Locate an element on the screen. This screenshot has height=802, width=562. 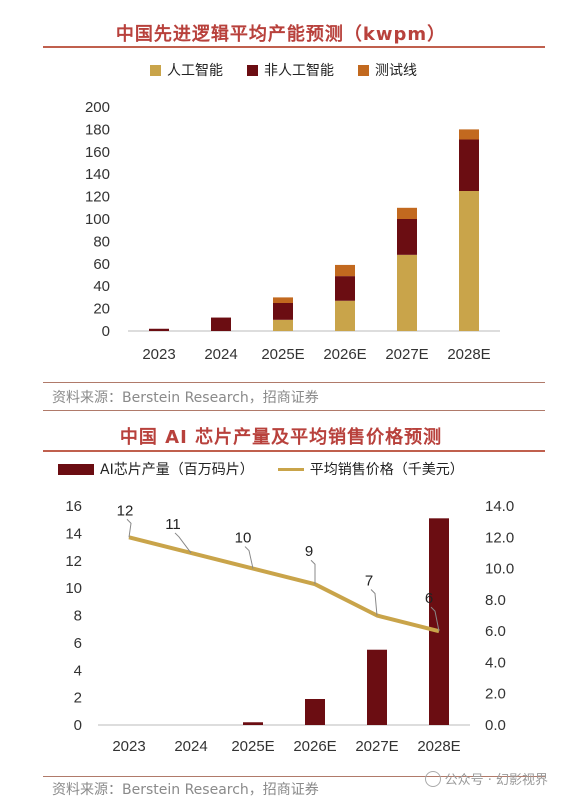
data-label-asp: 10 is located at coordinates (243, 538).